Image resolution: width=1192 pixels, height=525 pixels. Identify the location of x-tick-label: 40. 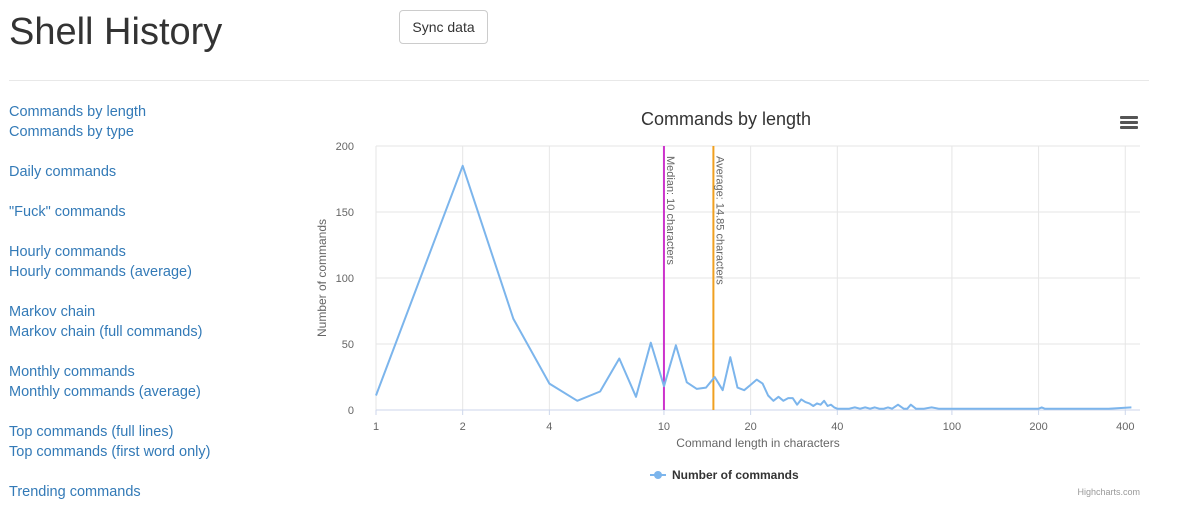
(837, 427).